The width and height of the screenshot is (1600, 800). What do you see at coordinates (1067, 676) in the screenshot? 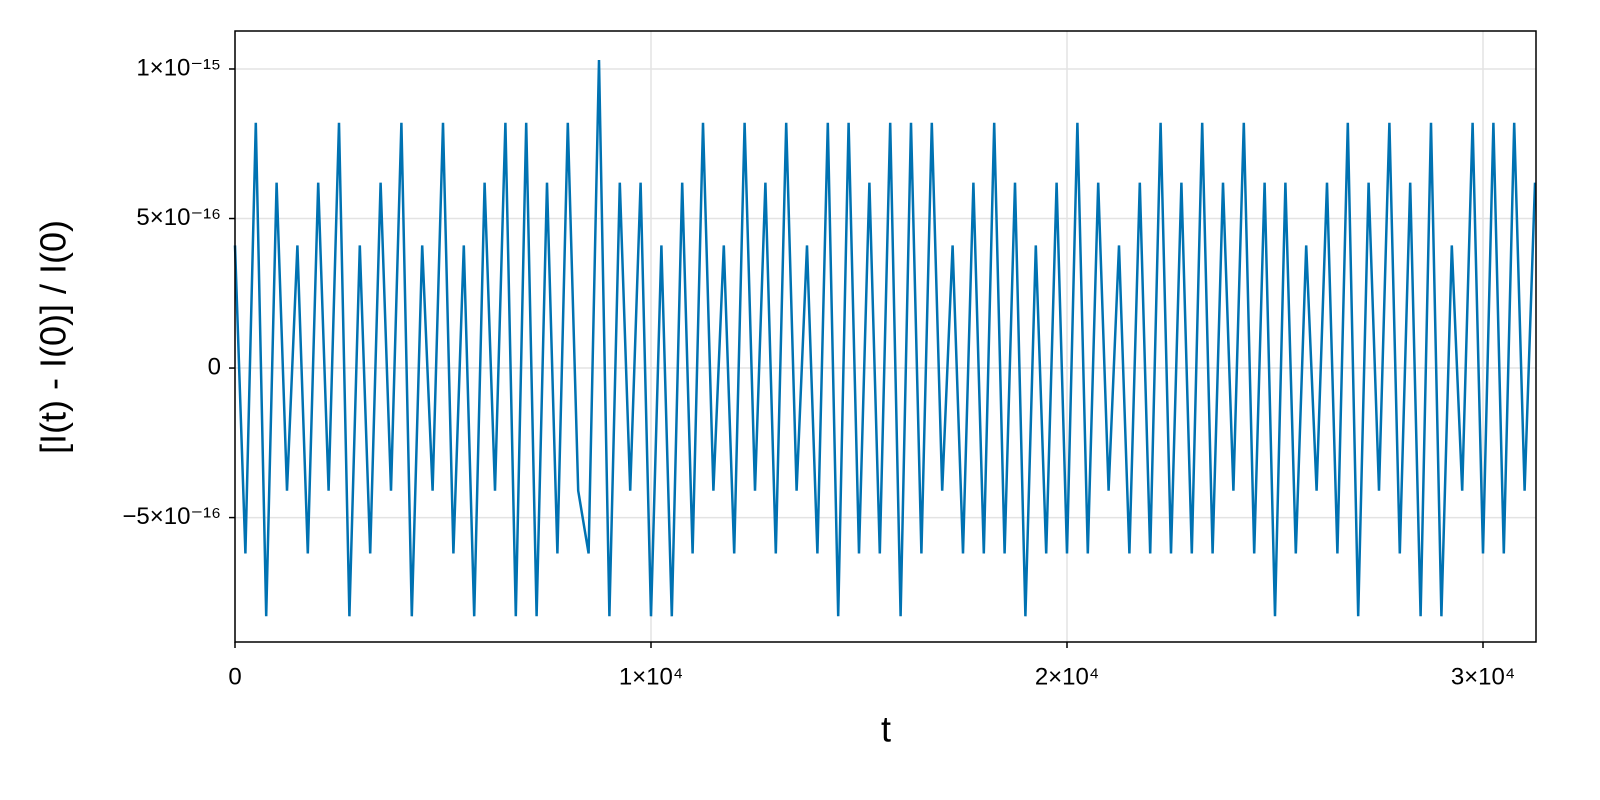
I see `x-tick-label: 2×10⁴` at bounding box center [1067, 676].